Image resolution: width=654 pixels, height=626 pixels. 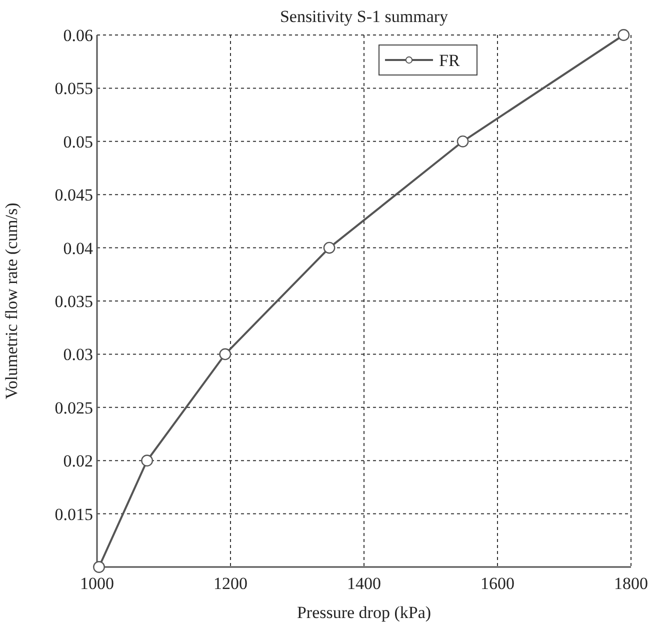 What do you see at coordinates (231, 583) in the screenshot?
I see `x-tick-label: 1200` at bounding box center [231, 583].